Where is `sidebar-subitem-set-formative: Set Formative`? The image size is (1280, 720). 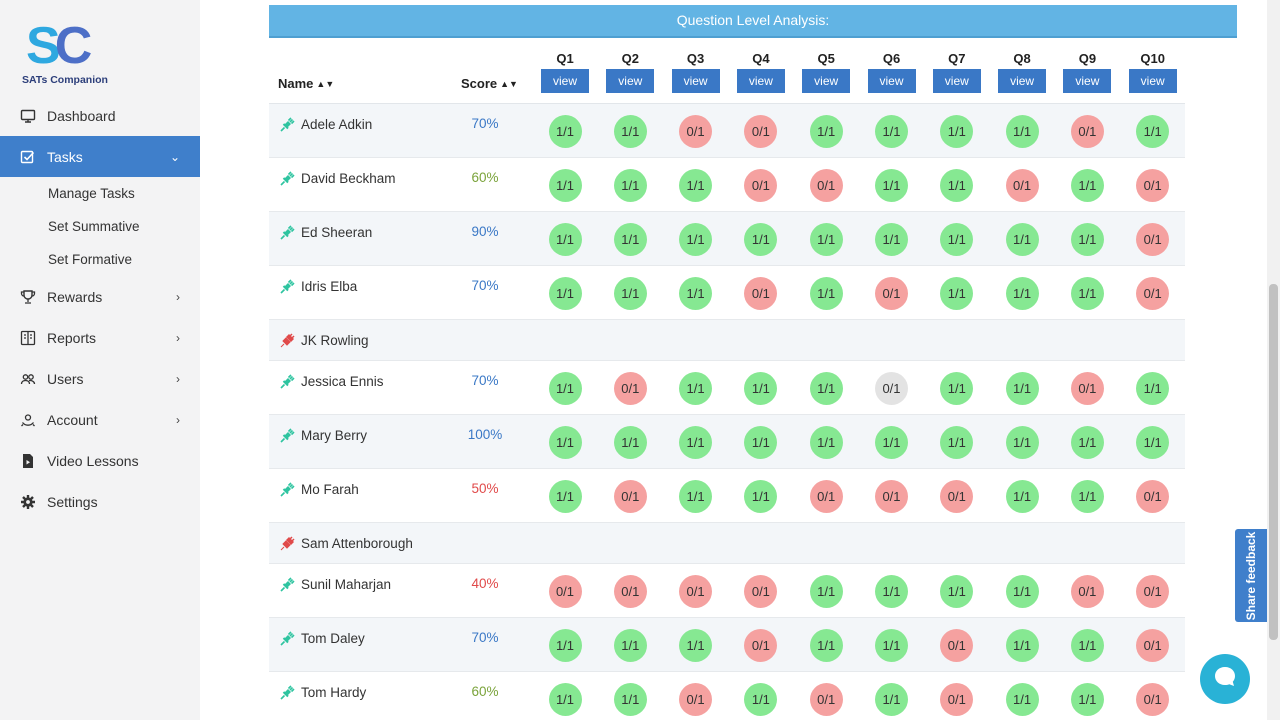
sidebar-subitem-set-formative: Set Formative is located at coordinates (90, 259).